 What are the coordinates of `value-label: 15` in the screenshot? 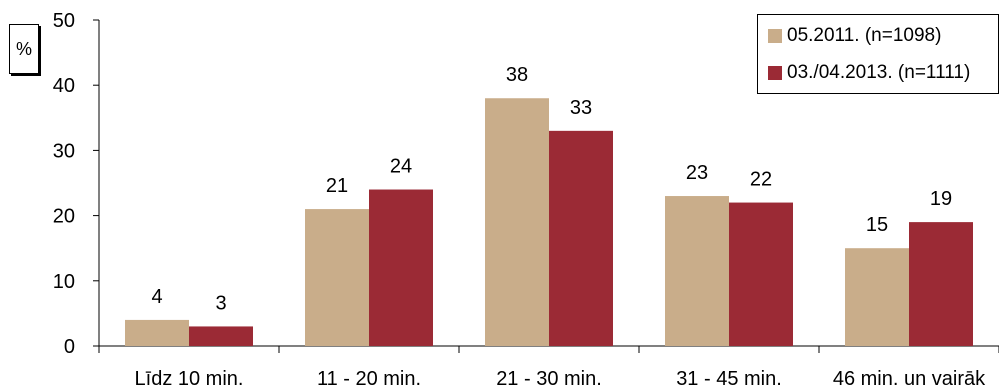 It's located at (877, 225).